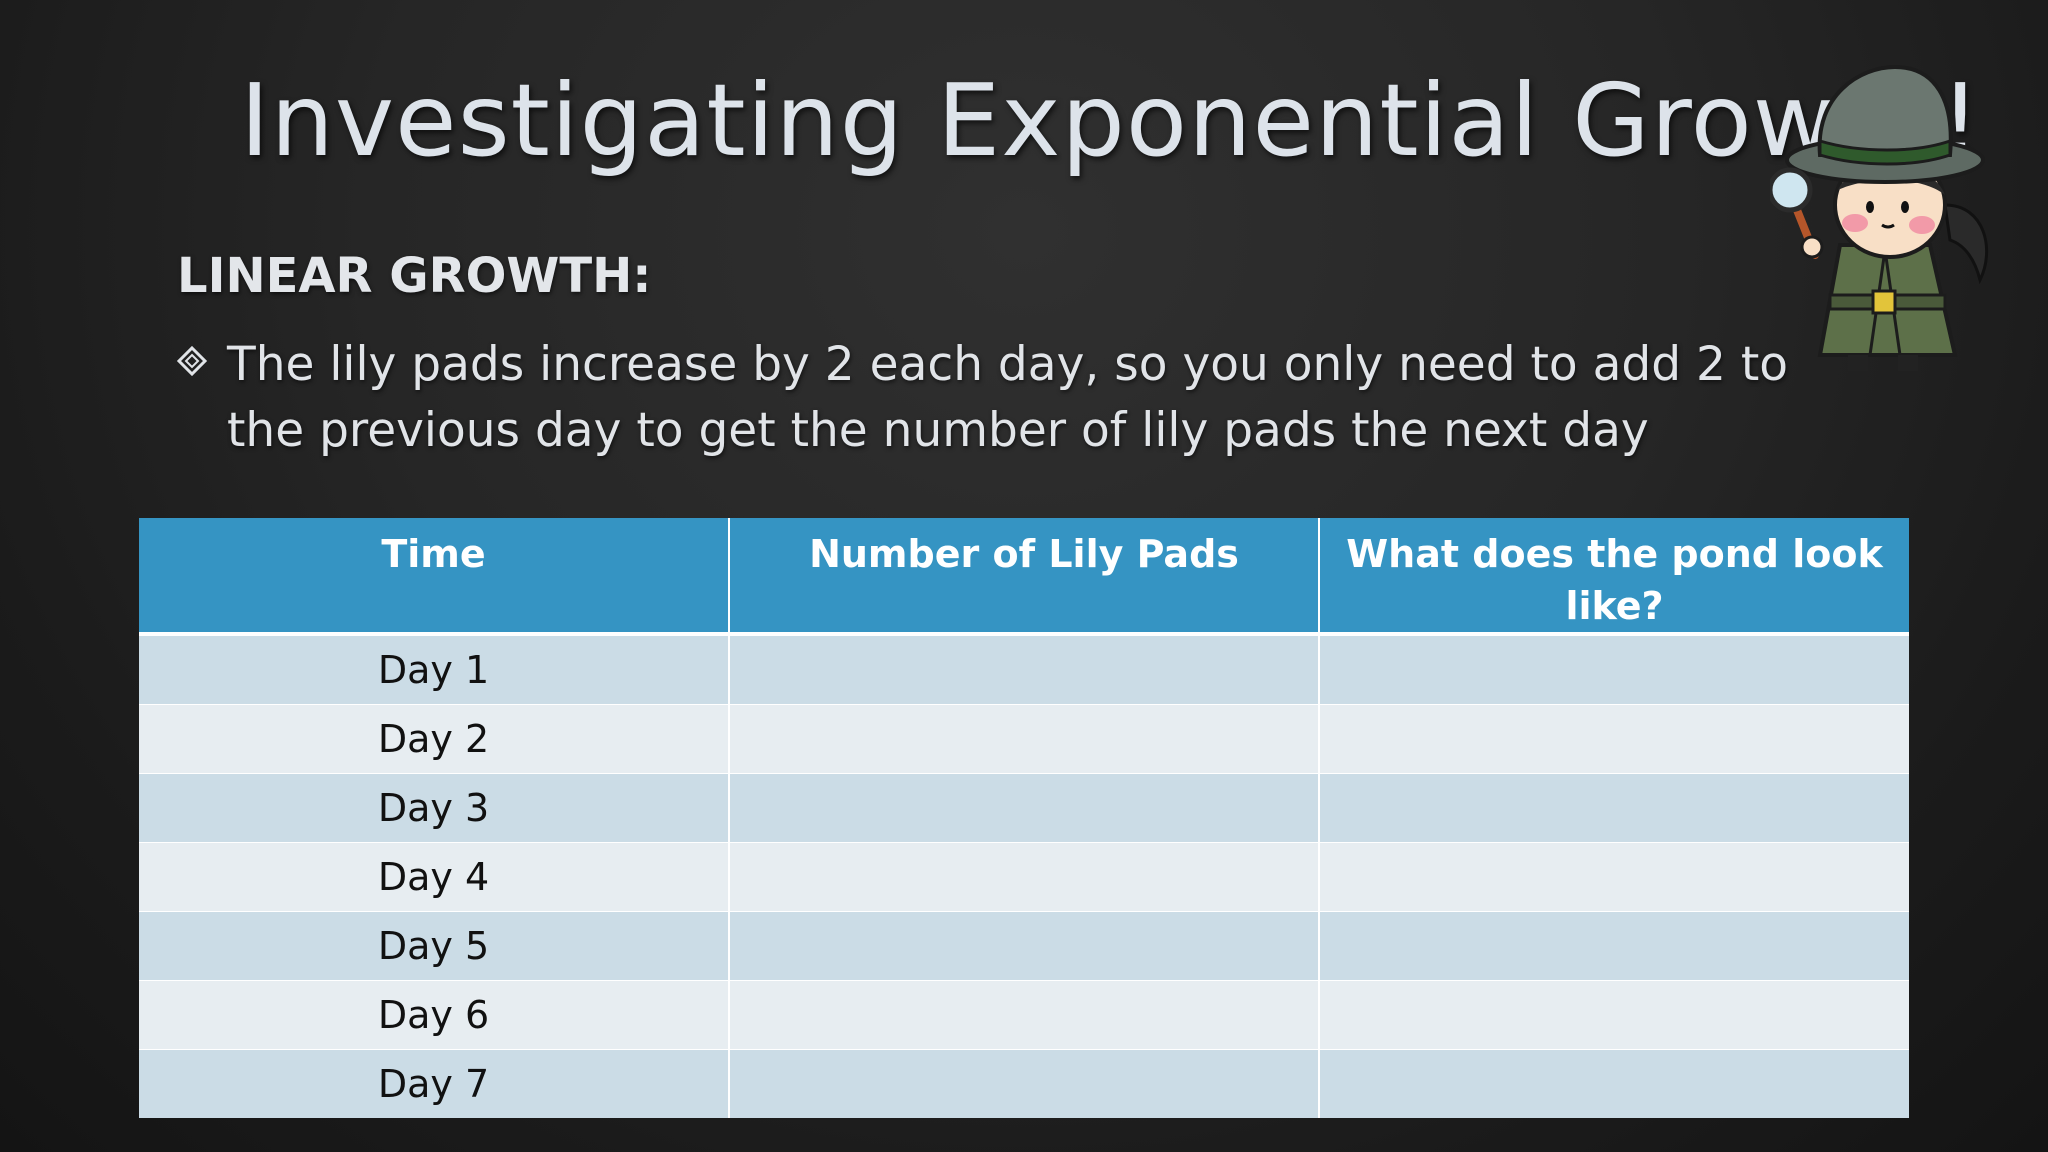  Describe the element at coordinates (434, 877) in the screenshot. I see `cell-time: Day 4` at that location.